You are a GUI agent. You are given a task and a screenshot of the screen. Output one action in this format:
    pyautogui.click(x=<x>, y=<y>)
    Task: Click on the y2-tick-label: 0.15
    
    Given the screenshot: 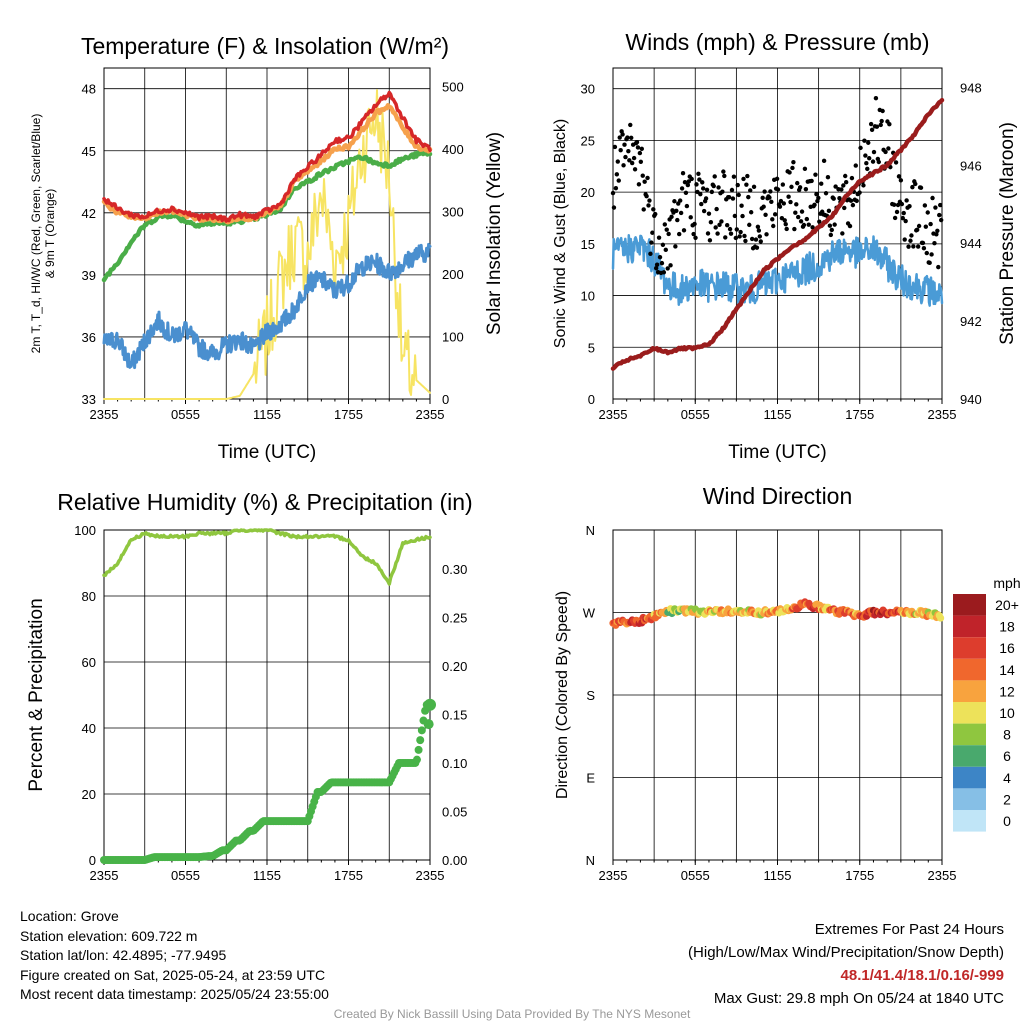 What is the action you would take?
    pyautogui.click(x=454, y=714)
    